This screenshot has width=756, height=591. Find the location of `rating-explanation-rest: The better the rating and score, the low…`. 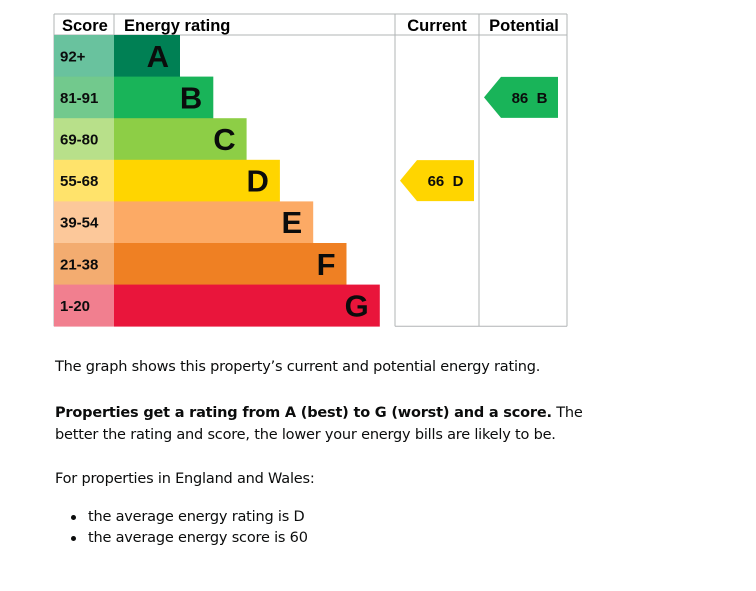

rating-explanation-rest: The better the rating and score, the low… is located at coordinates (319, 424).